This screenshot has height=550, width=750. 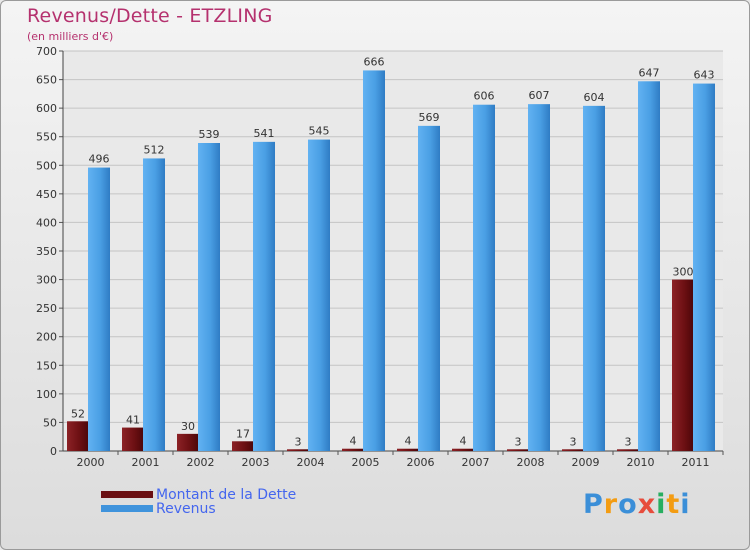 I want to click on x-tick-label: 2010, so click(x=641, y=462).